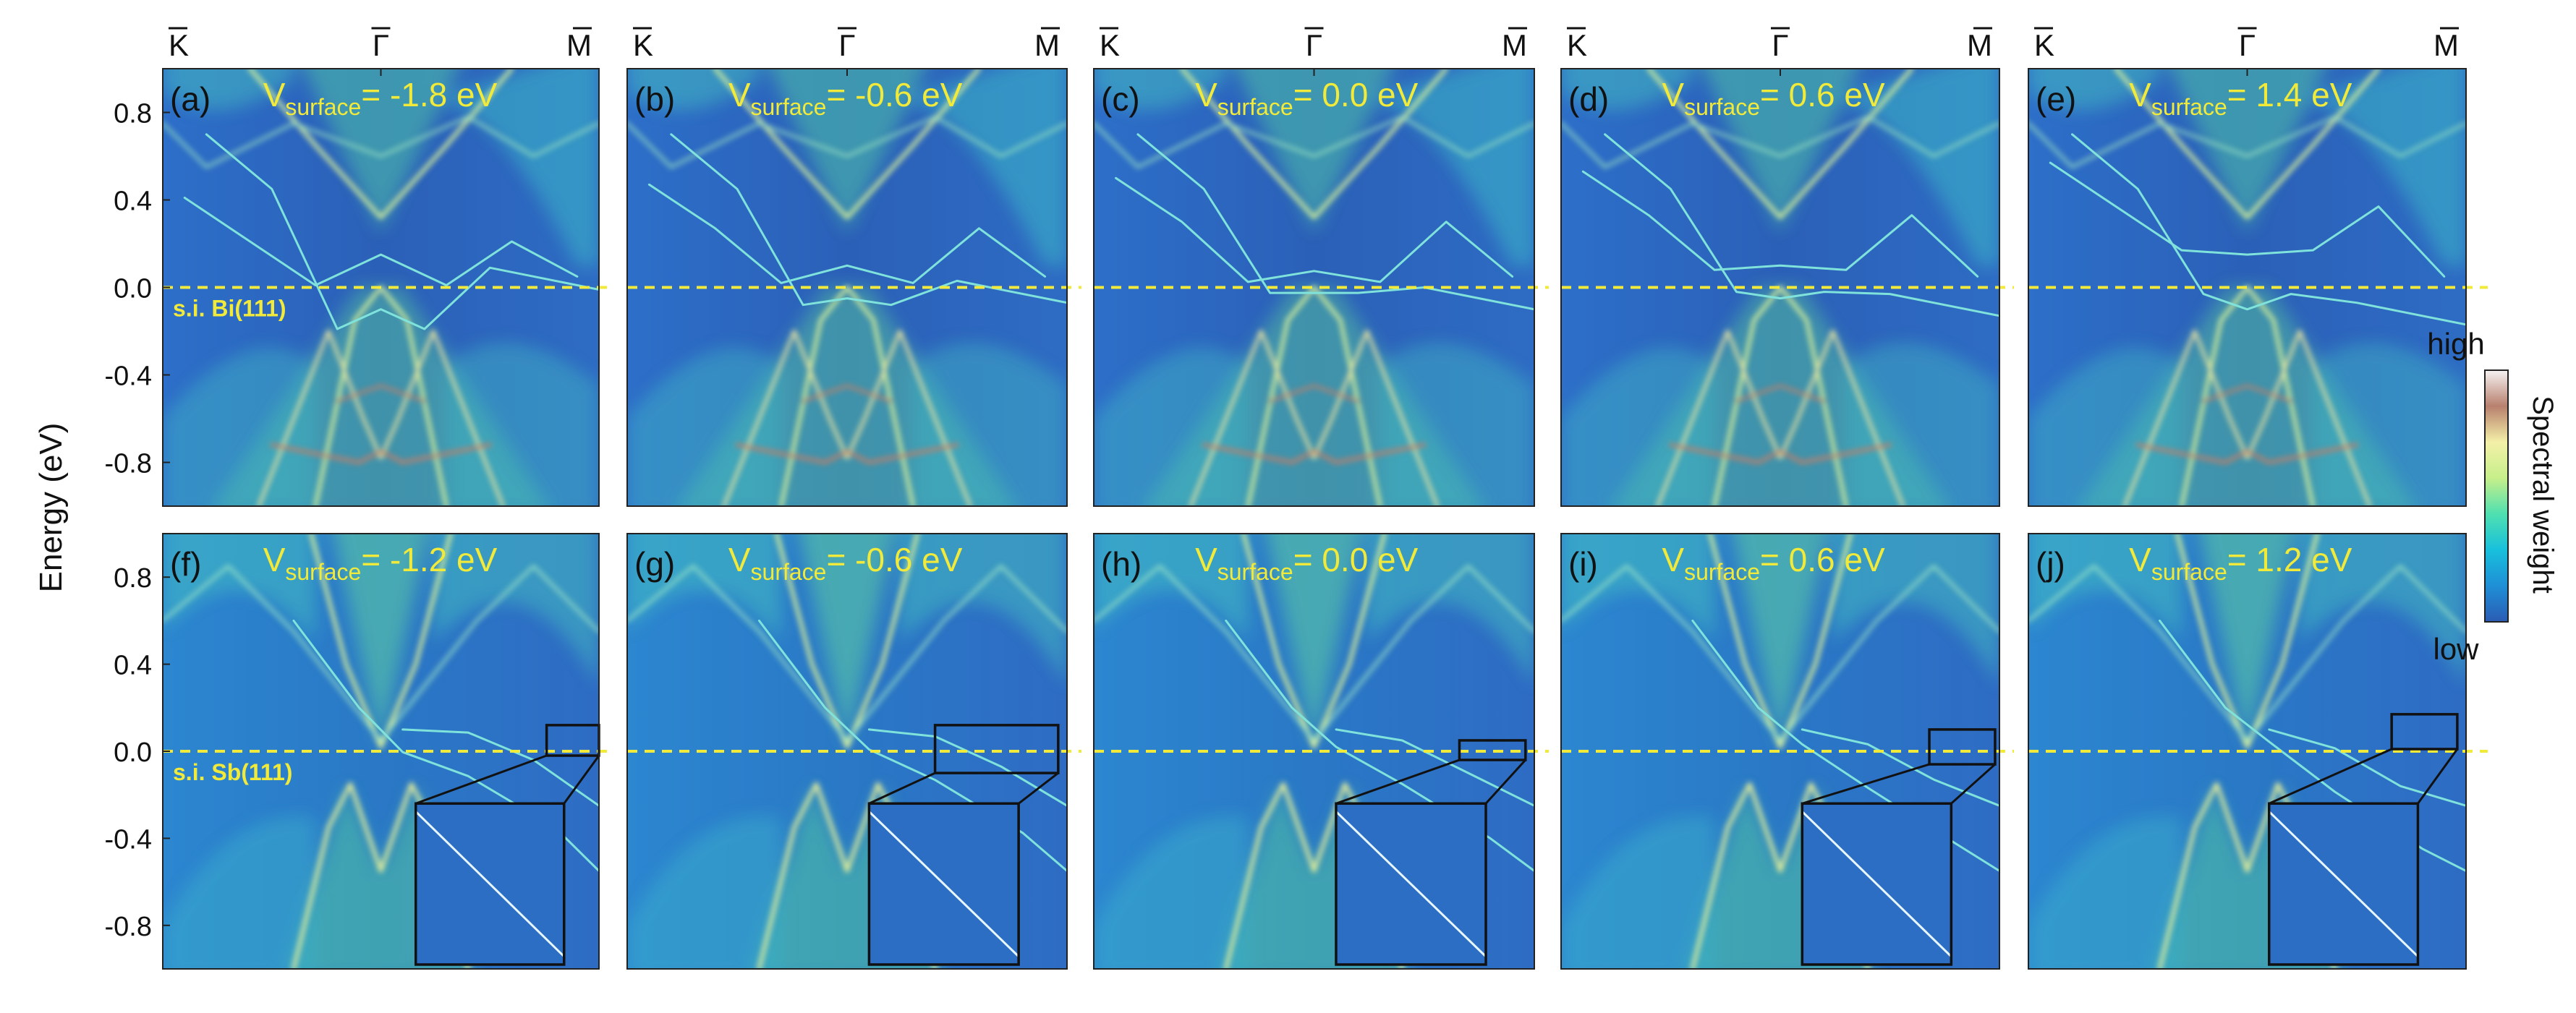  I want to click on panel-b: K Γ M (b) Vsurface= -0.6 eV, so click(853, 267).